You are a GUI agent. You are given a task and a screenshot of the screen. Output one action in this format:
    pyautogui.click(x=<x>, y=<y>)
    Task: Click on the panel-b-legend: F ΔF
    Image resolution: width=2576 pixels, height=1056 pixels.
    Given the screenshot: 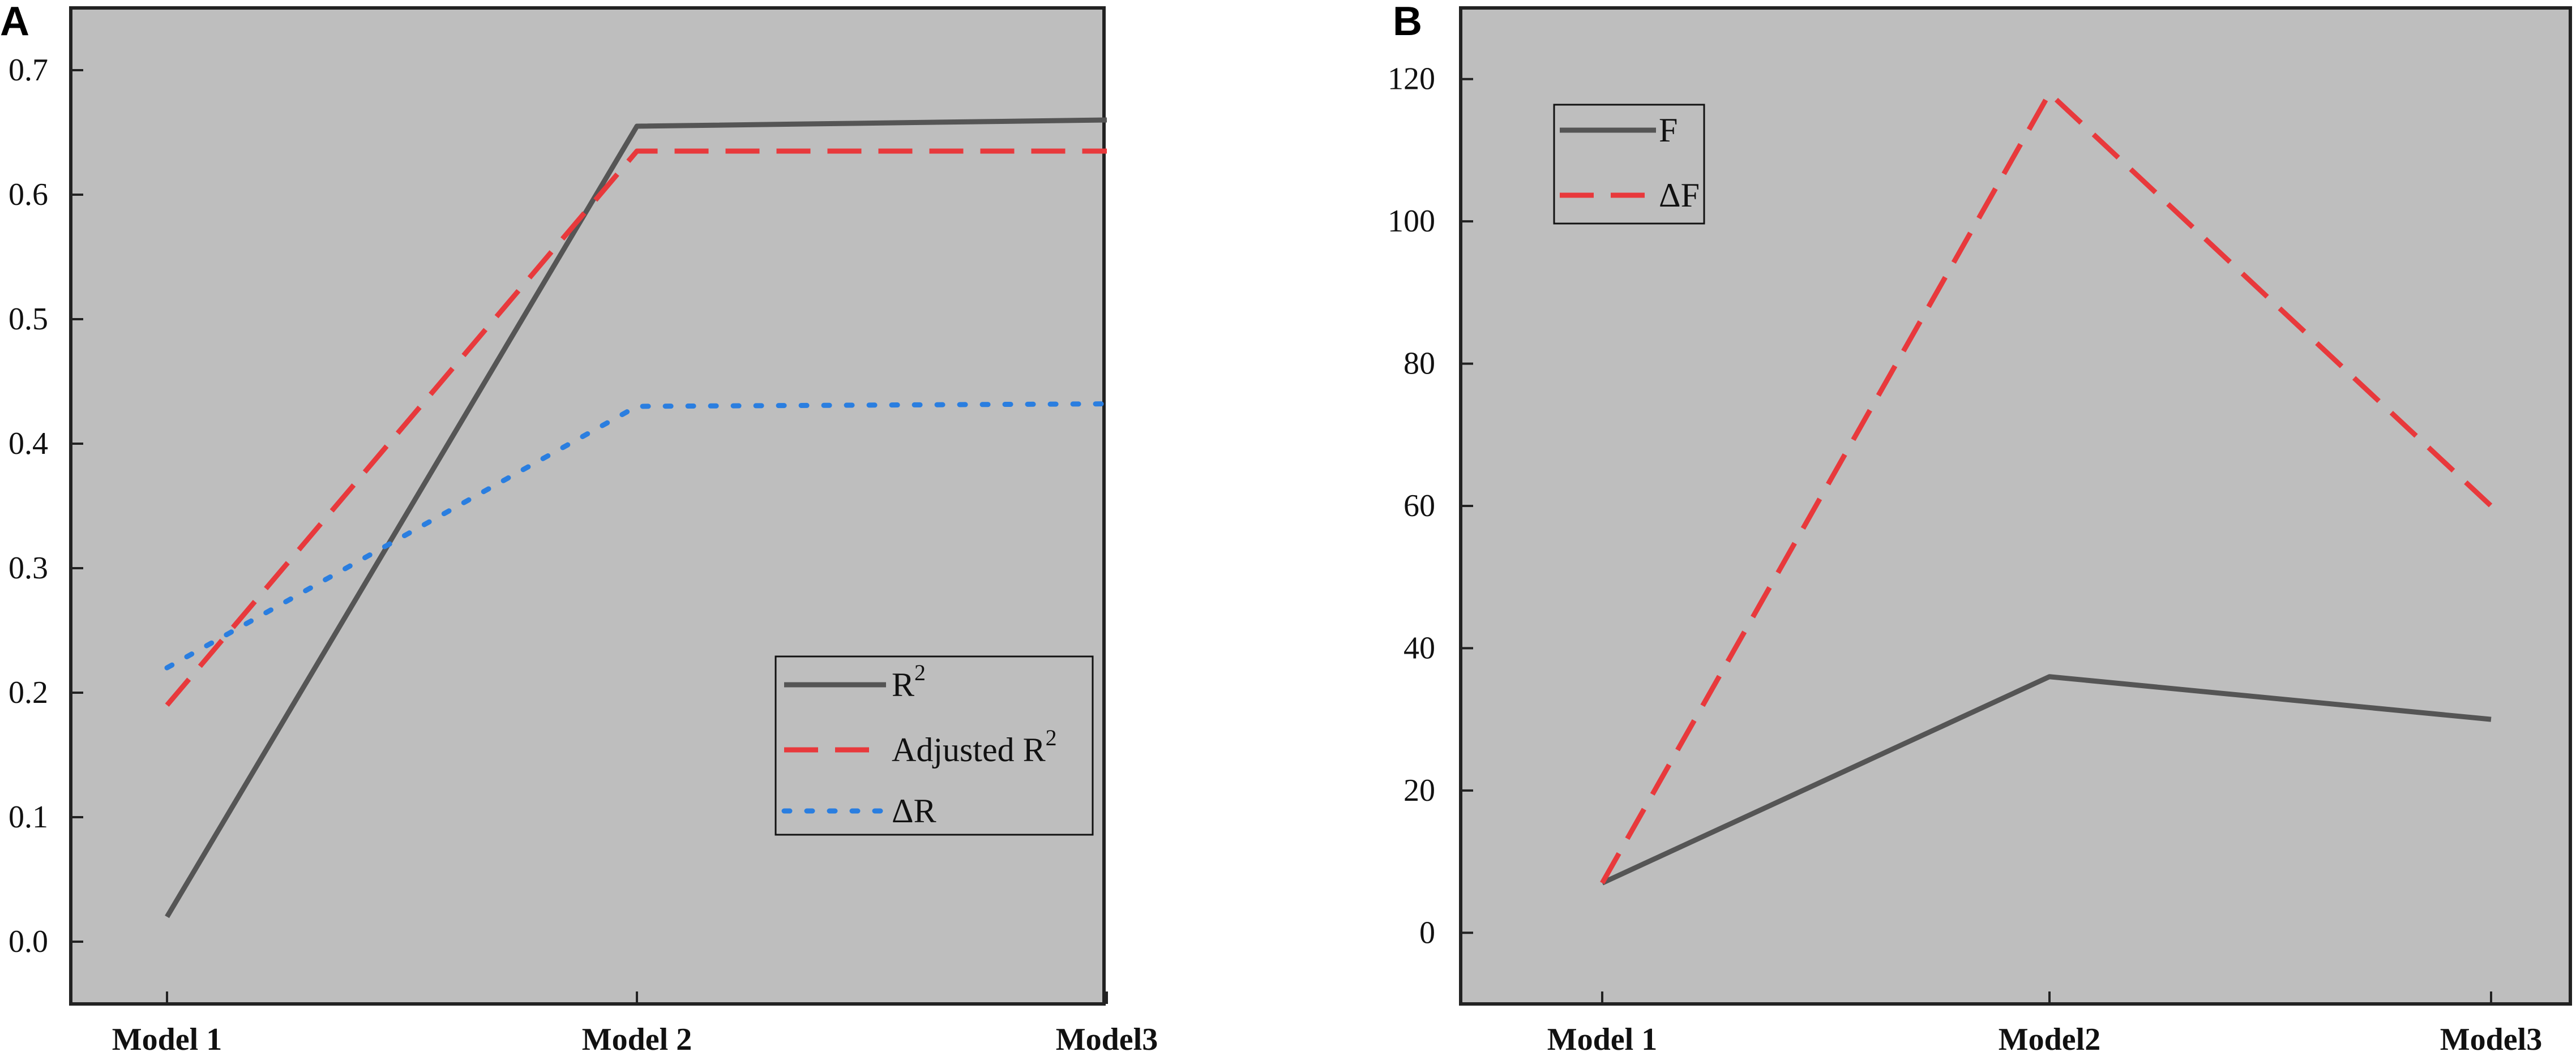 What is the action you would take?
    pyautogui.click(x=1629, y=164)
    